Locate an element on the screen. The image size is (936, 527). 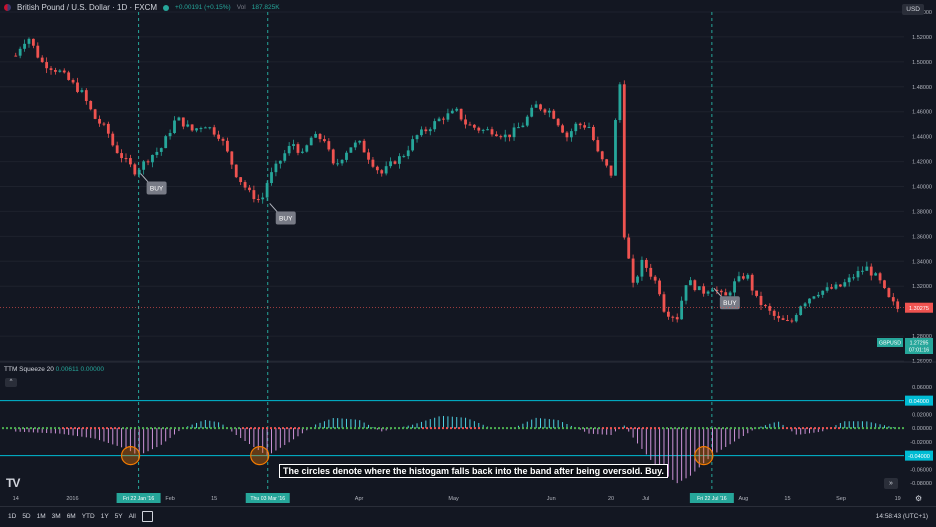
range-1y: 1Y is located at coordinates (104, 516).